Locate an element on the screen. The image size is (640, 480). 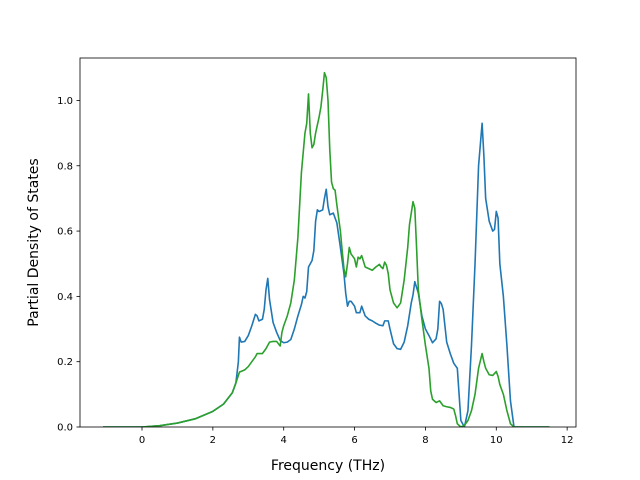
x-axis-label: Frequency (THz) is located at coordinates (328, 466).